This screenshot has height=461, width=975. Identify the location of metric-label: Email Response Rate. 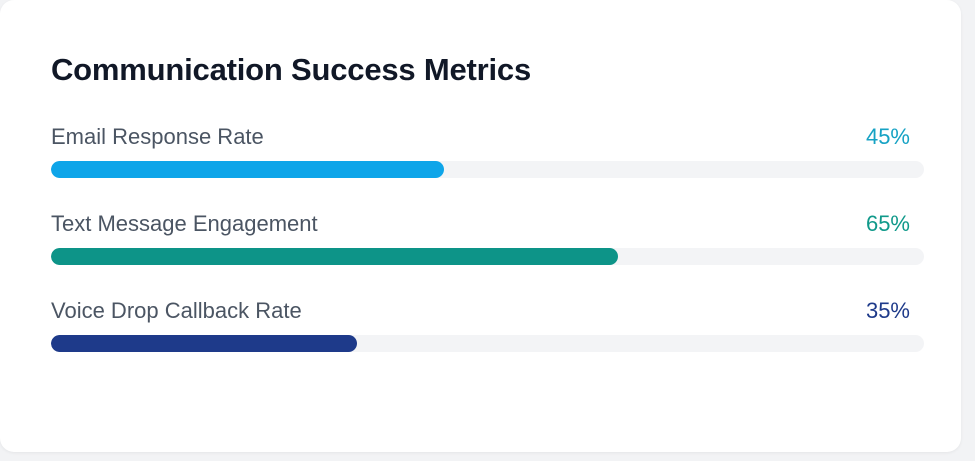
(157, 136).